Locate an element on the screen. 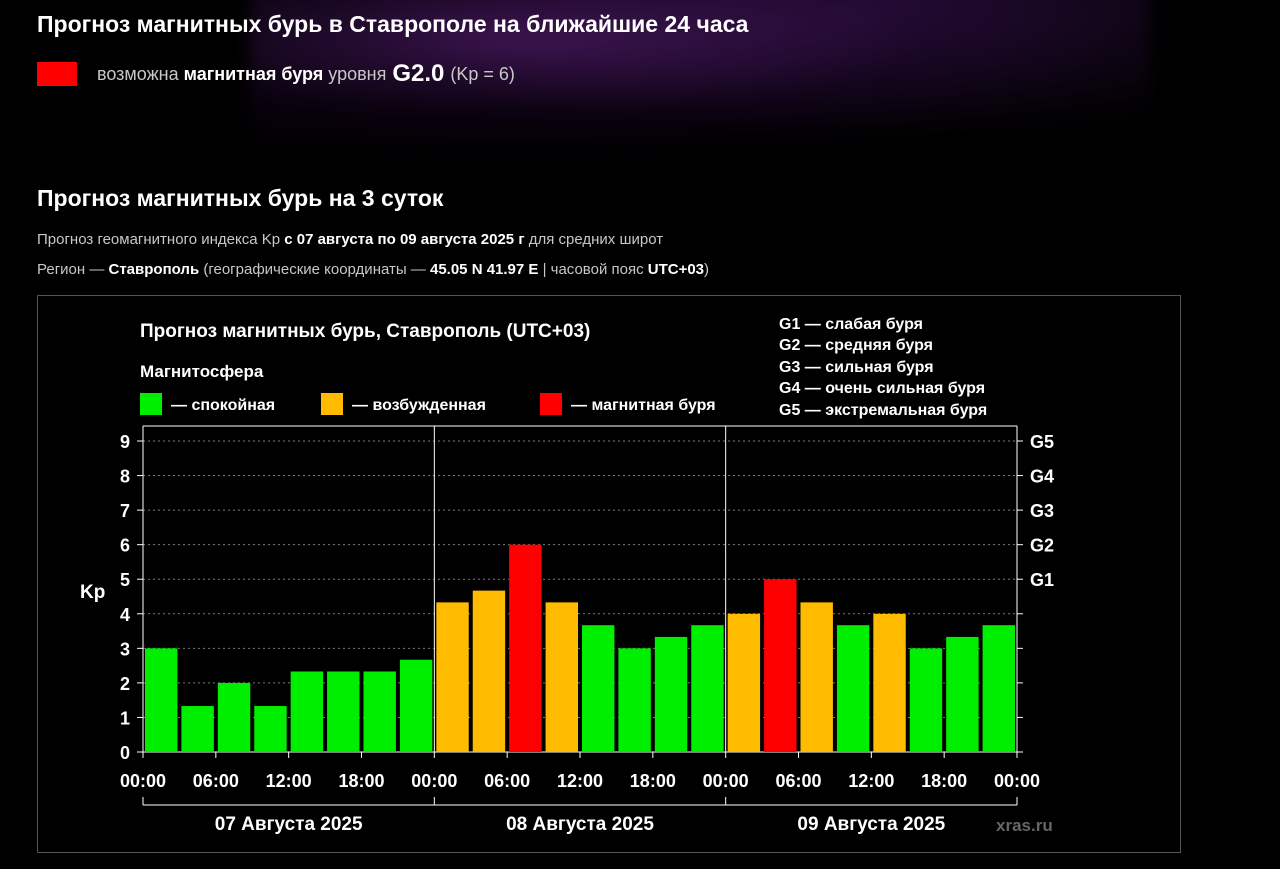  y-tick-label: 9 is located at coordinates (125, 442).